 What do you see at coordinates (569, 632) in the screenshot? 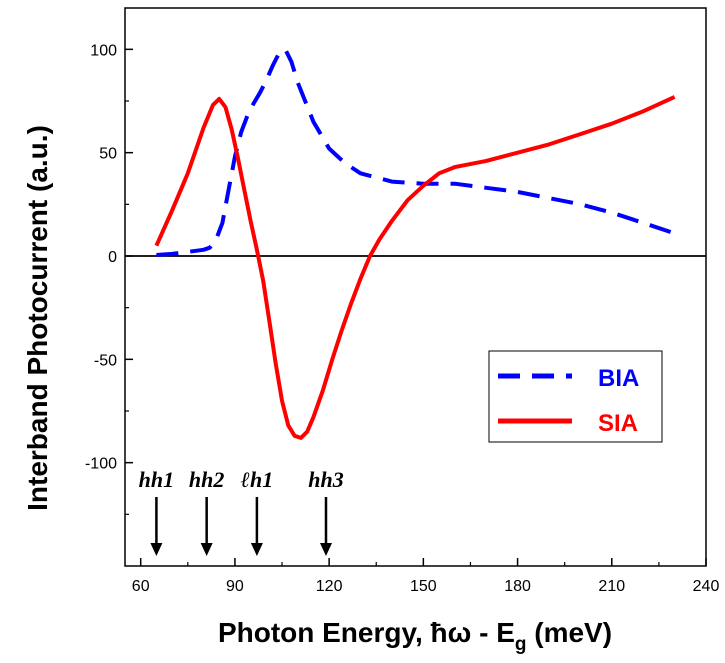
I see `x-axis-title-end: (meV)` at bounding box center [569, 632].